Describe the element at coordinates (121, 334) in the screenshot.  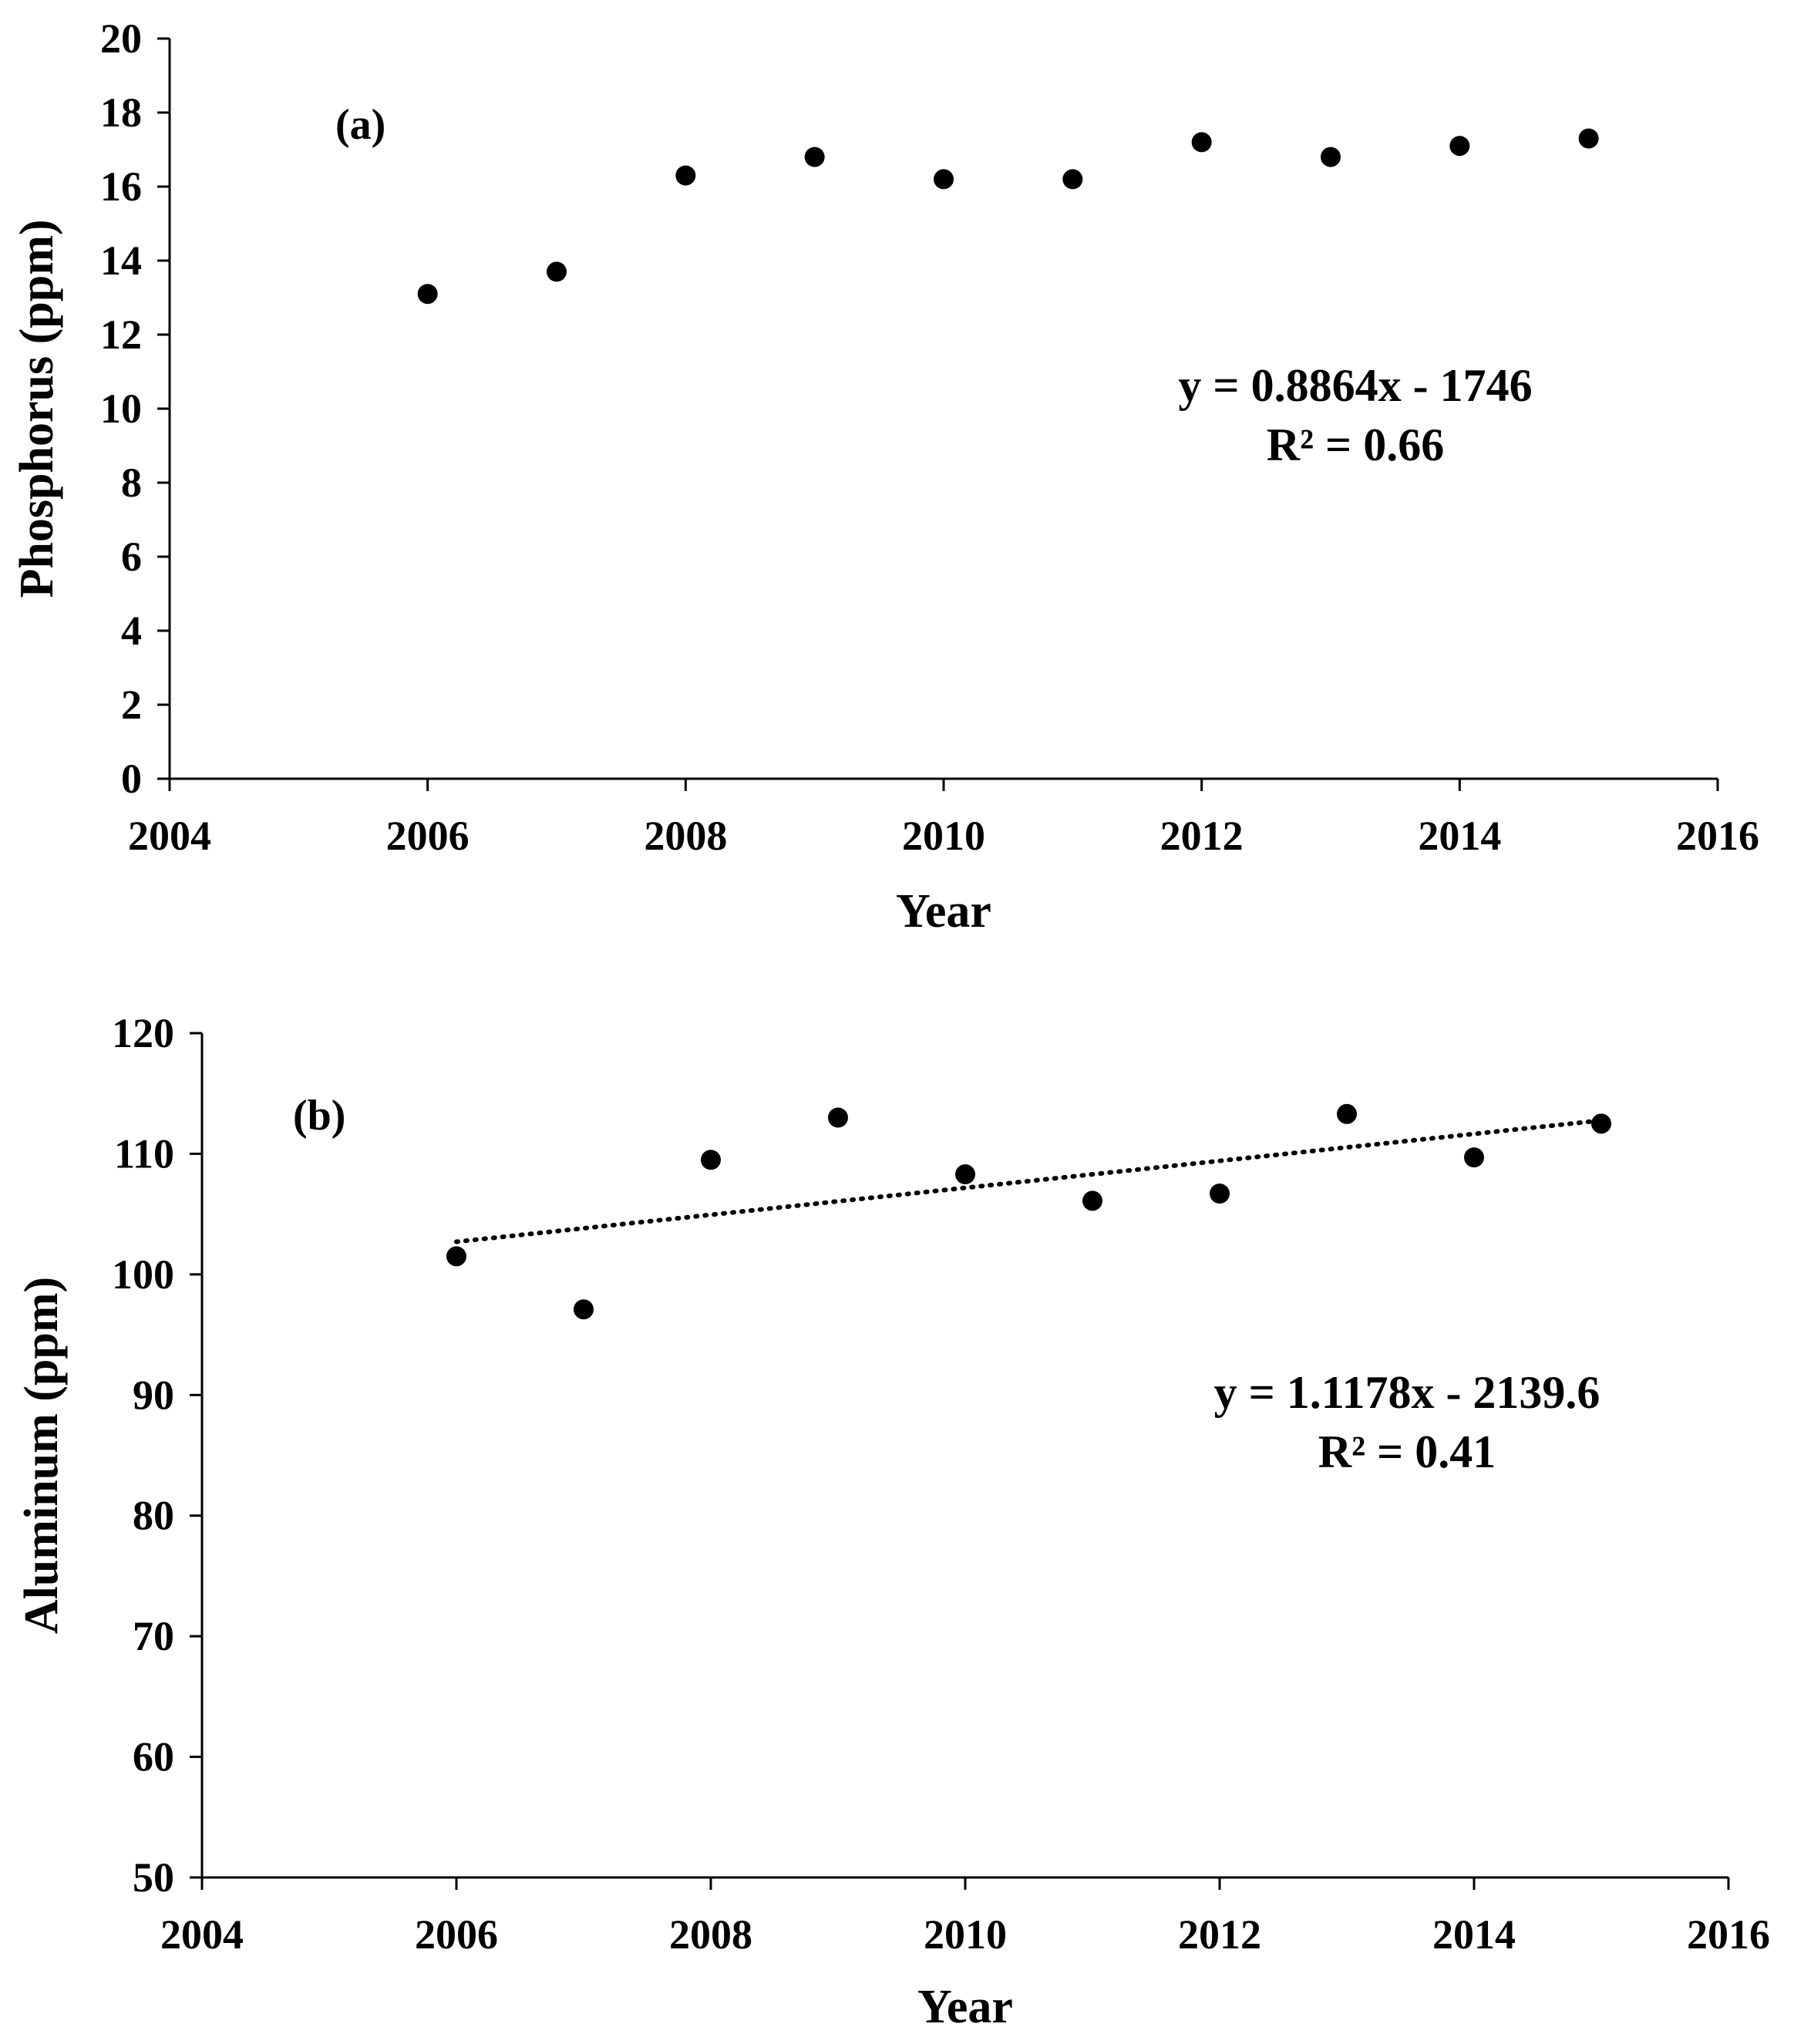
I see `y-tick-label: 12` at that location.